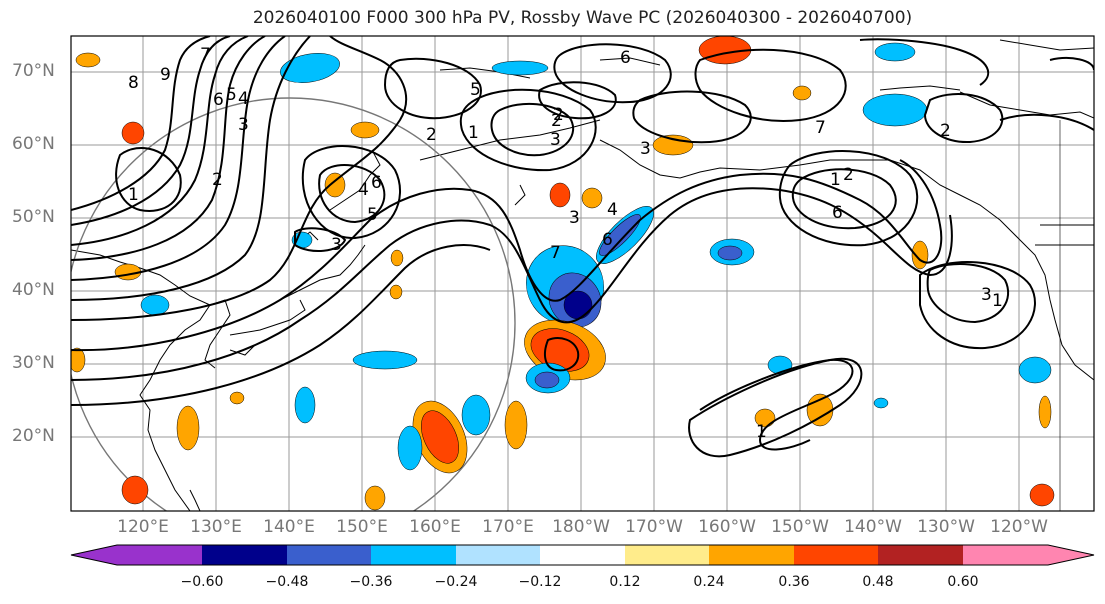 Image resolution: width=1105 pixels, height=604 pixels. What do you see at coordinates (202, 582) in the screenshot?
I see `colorbar-tick-label: −0.60` at bounding box center [202, 582].